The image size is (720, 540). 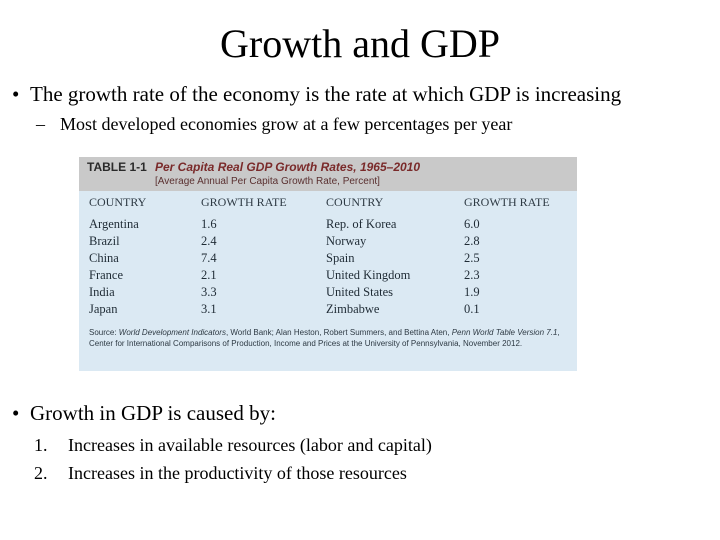 What do you see at coordinates (472, 258) in the screenshot?
I see `cell-rate: 2.5` at bounding box center [472, 258].